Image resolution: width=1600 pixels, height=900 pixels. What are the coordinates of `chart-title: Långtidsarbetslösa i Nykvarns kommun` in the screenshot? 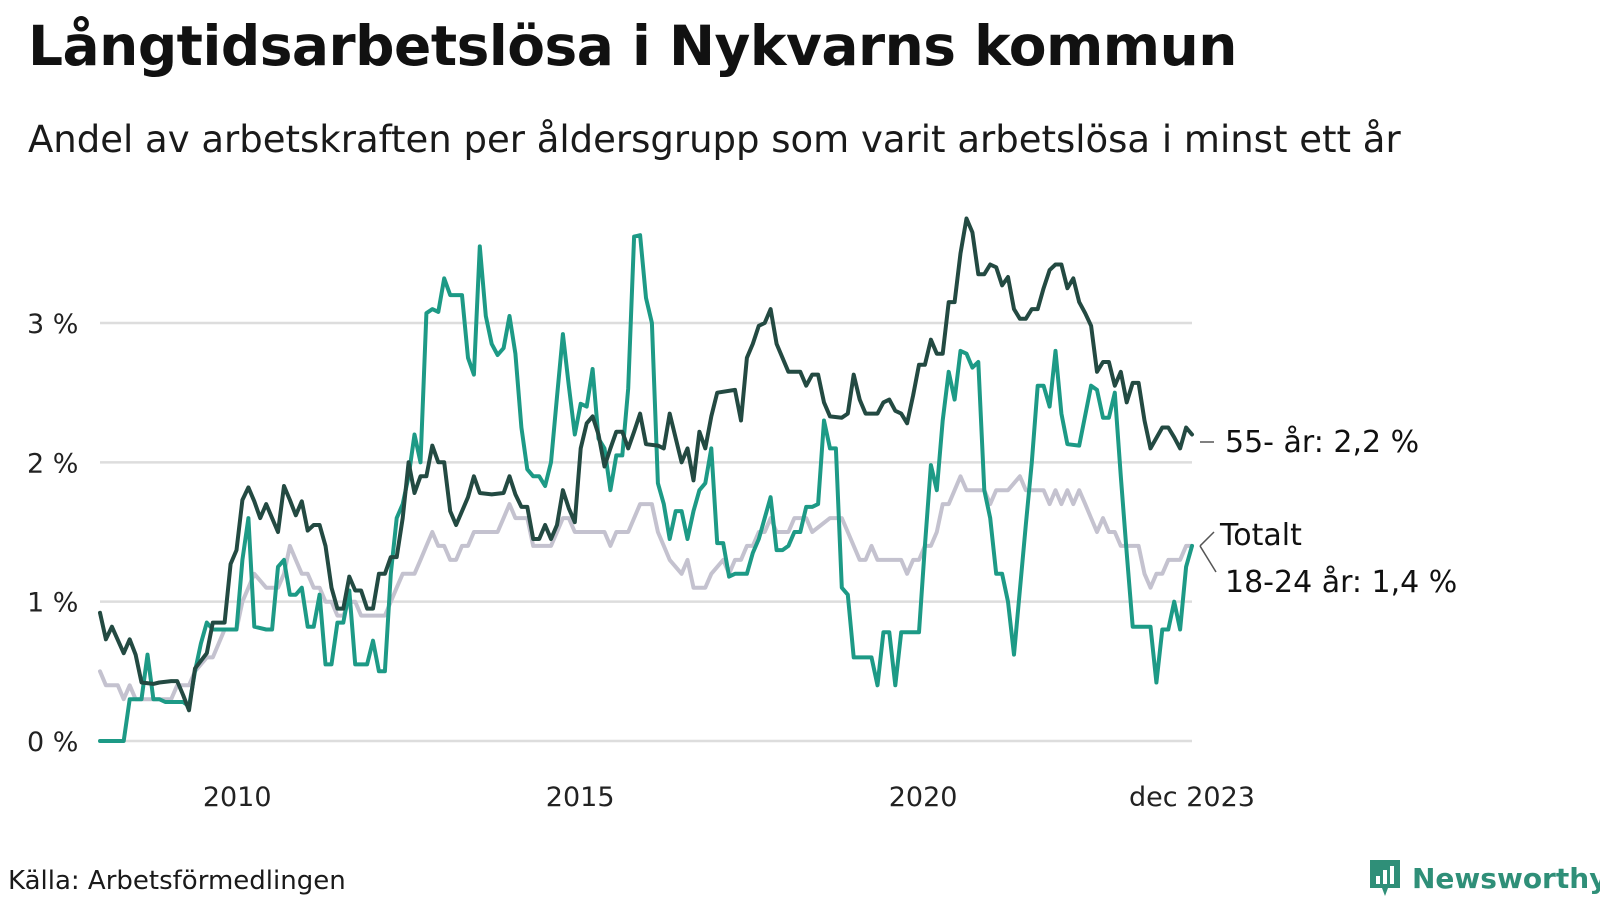 It's located at (632, 46).